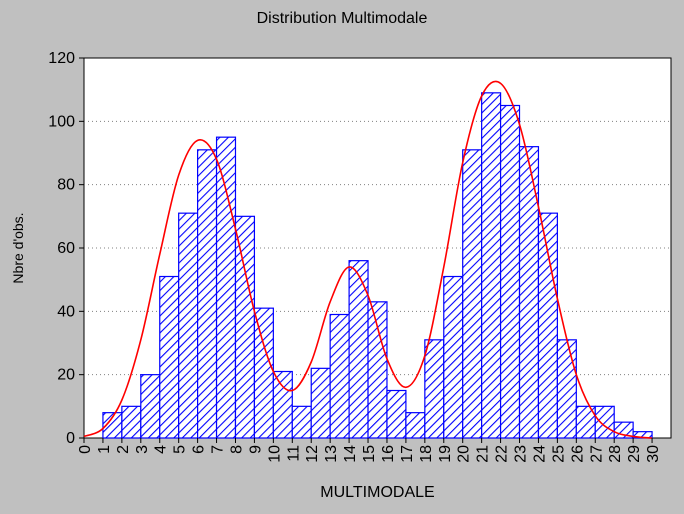  What do you see at coordinates (558, 454) in the screenshot?
I see `x-tick-label: 25` at bounding box center [558, 454].